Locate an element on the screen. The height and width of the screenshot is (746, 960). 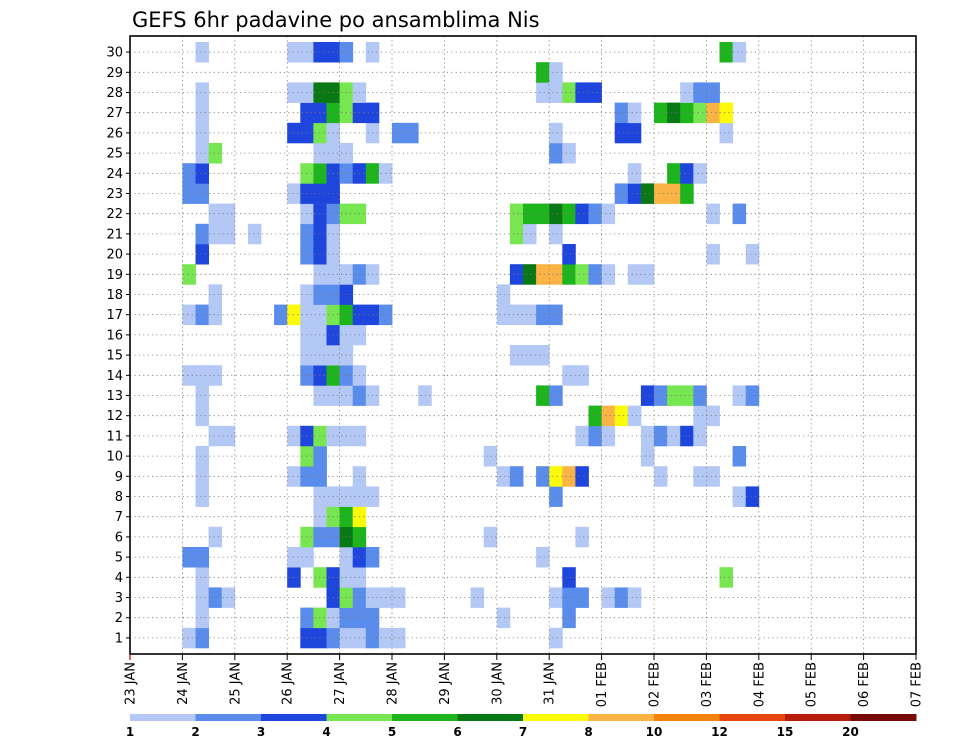
y-tick-label: 22 is located at coordinates (114, 214).